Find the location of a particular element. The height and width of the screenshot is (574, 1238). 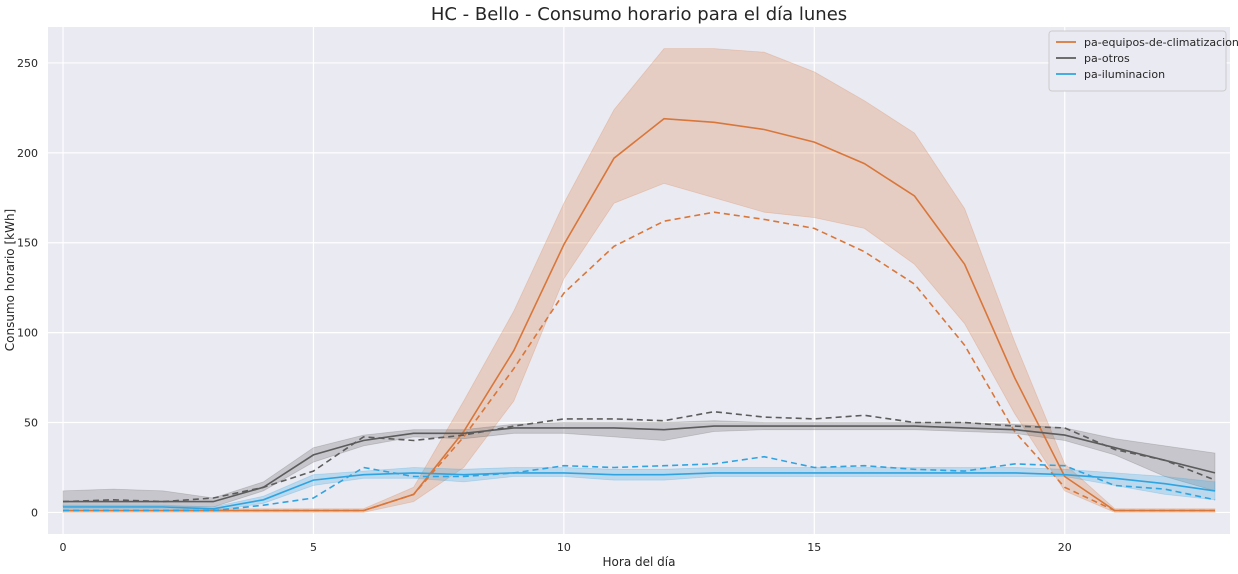

x-axis-label: Hora del día is located at coordinates (639, 562).